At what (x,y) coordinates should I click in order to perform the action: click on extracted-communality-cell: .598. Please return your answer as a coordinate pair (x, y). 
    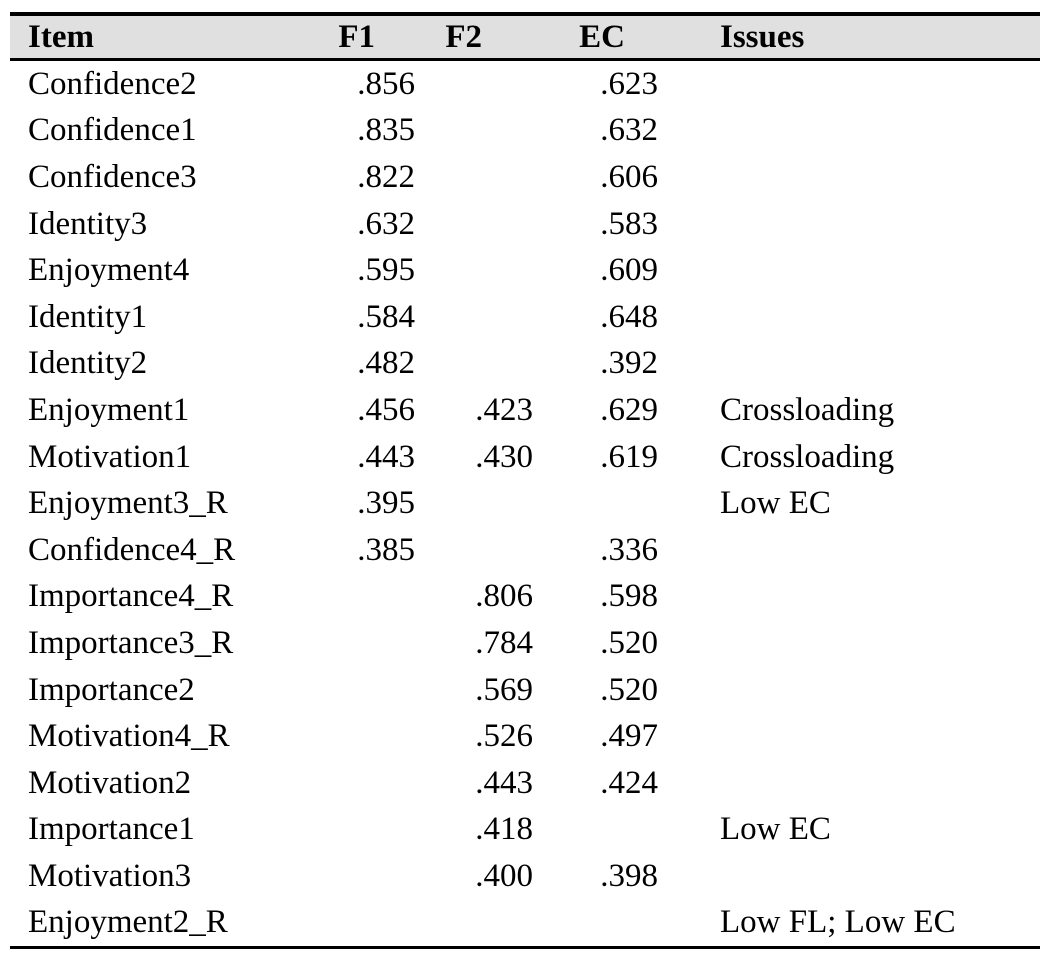
    Looking at the image, I should click on (629, 596).